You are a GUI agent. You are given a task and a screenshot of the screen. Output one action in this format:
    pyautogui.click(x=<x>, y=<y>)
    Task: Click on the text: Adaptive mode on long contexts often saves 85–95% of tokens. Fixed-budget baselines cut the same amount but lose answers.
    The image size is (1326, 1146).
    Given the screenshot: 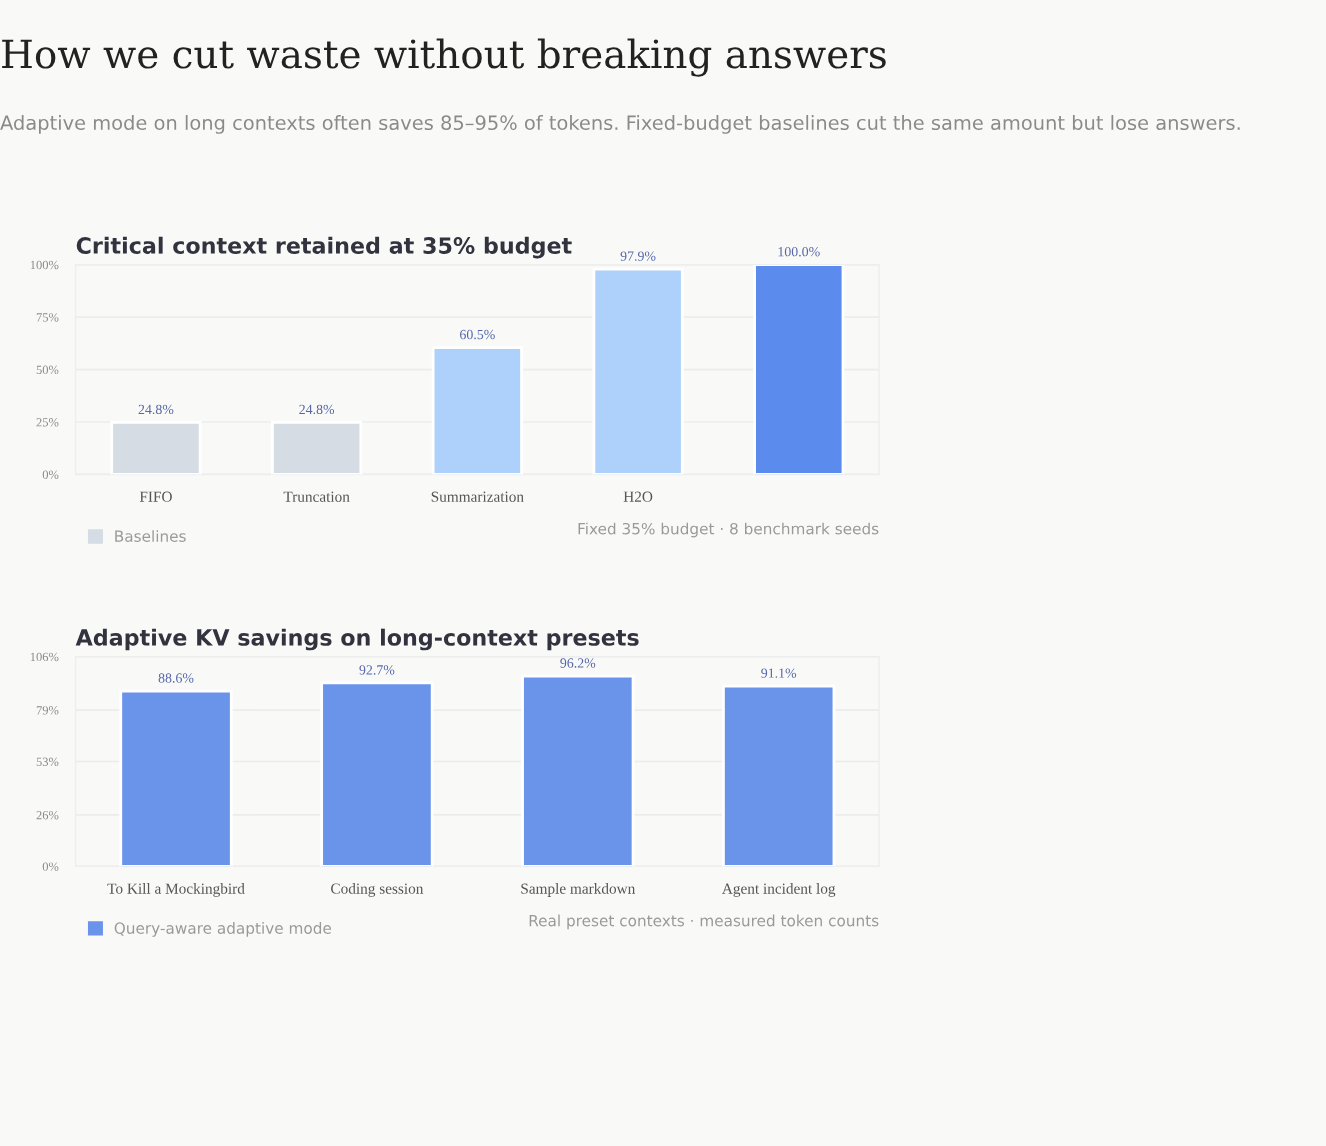 What is the action you would take?
    pyautogui.click(x=620, y=124)
    